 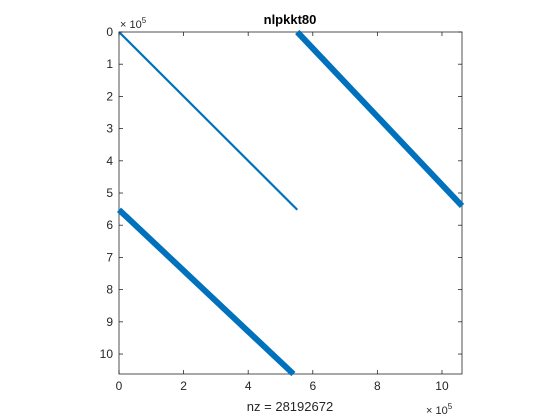 What do you see at coordinates (144, 20) in the screenshot?
I see `y-exponent-power: 5` at bounding box center [144, 20].